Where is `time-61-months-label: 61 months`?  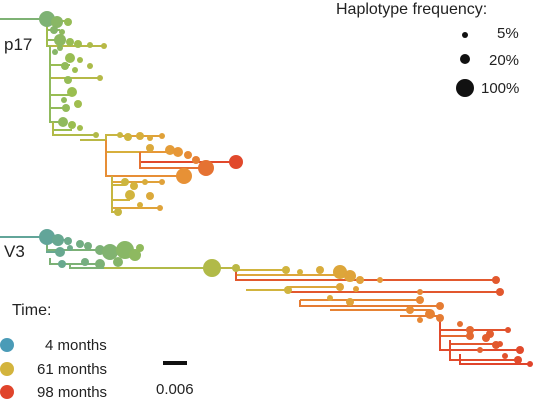 time-61-months-label: 61 months is located at coordinates (72, 369).